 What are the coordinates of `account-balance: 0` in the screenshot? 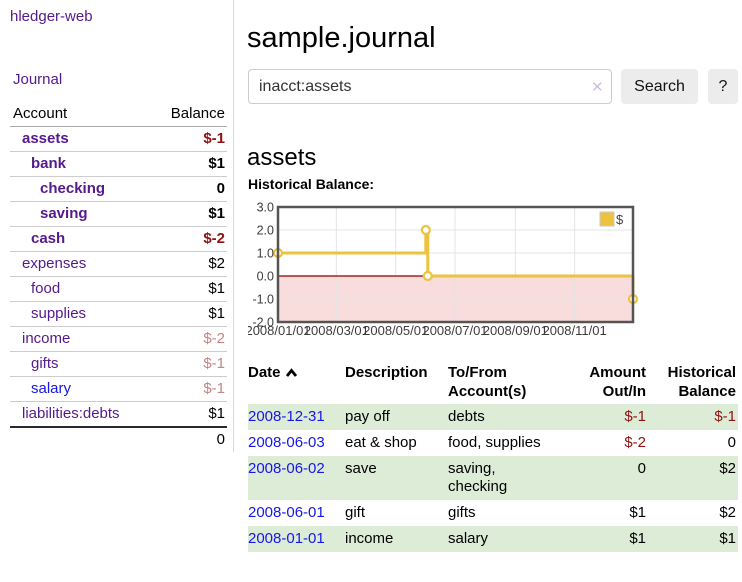 It's located at (188, 189).